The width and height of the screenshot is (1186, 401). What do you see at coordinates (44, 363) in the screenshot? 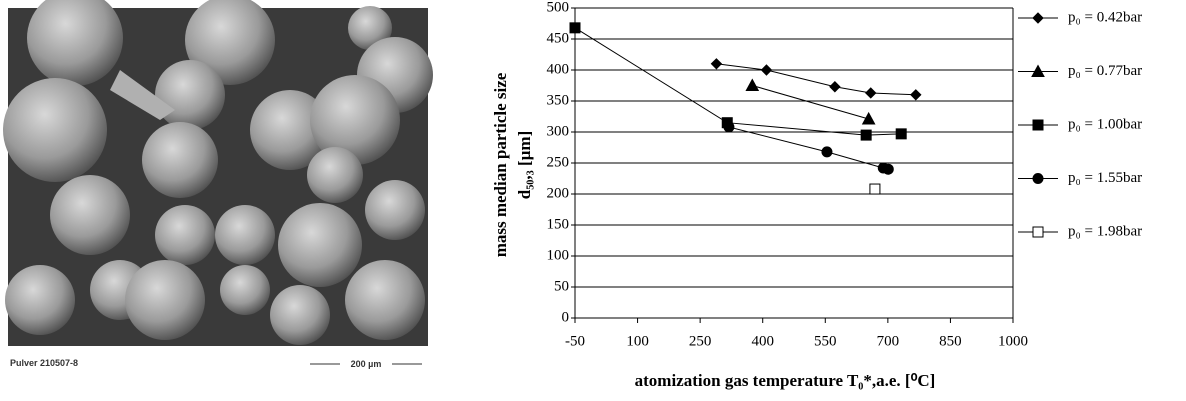
I see `image-caption: Pulver 210507-8` at bounding box center [44, 363].